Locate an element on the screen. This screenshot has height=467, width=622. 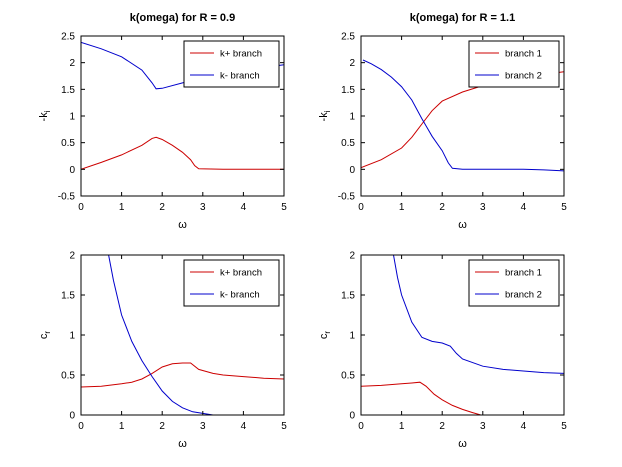
chart-title: k(omega) for R = 0.9 is located at coordinates (182, 18).